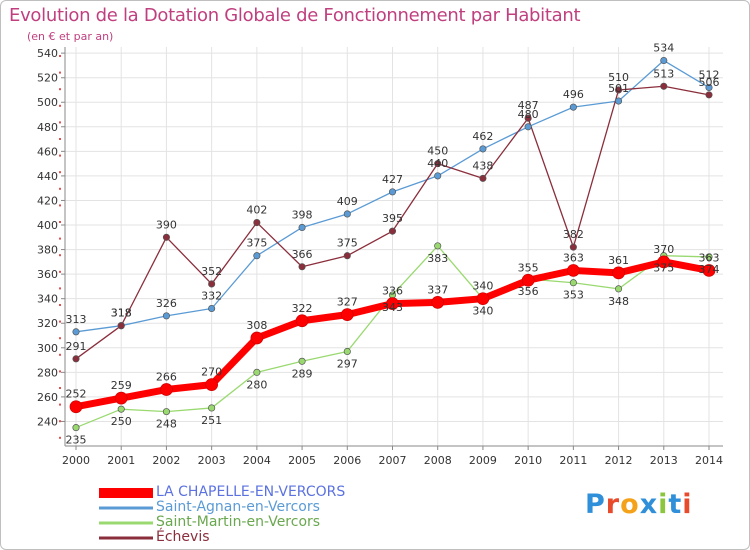 The height and width of the screenshot is (550, 750). I want to click on y-tick-label: 420, so click(47, 200).